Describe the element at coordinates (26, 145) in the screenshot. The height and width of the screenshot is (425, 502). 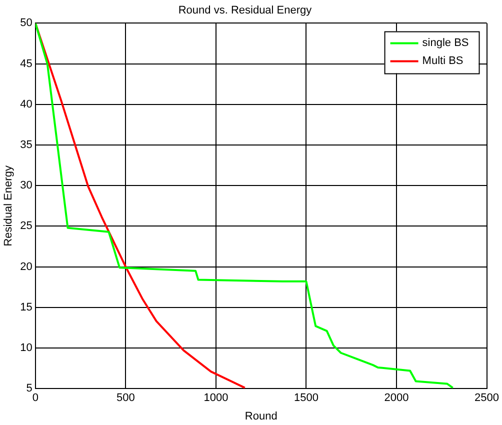
I see `y-tick-label: 35` at that location.